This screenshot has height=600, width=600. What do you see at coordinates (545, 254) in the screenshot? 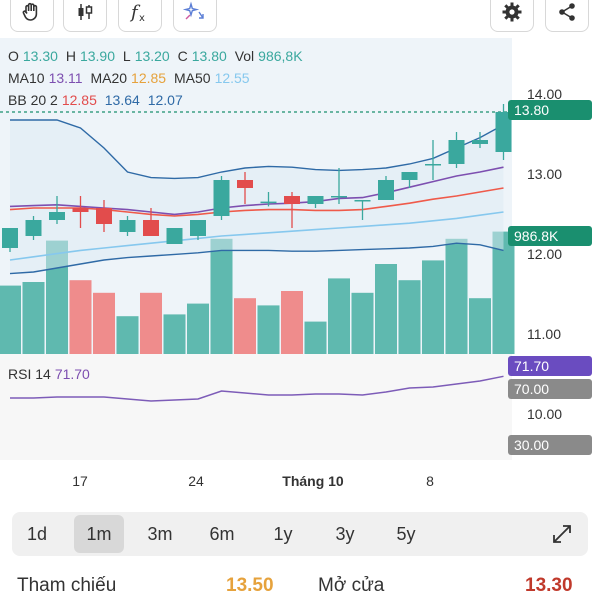
I see `price-tick: 12.00` at bounding box center [545, 254].